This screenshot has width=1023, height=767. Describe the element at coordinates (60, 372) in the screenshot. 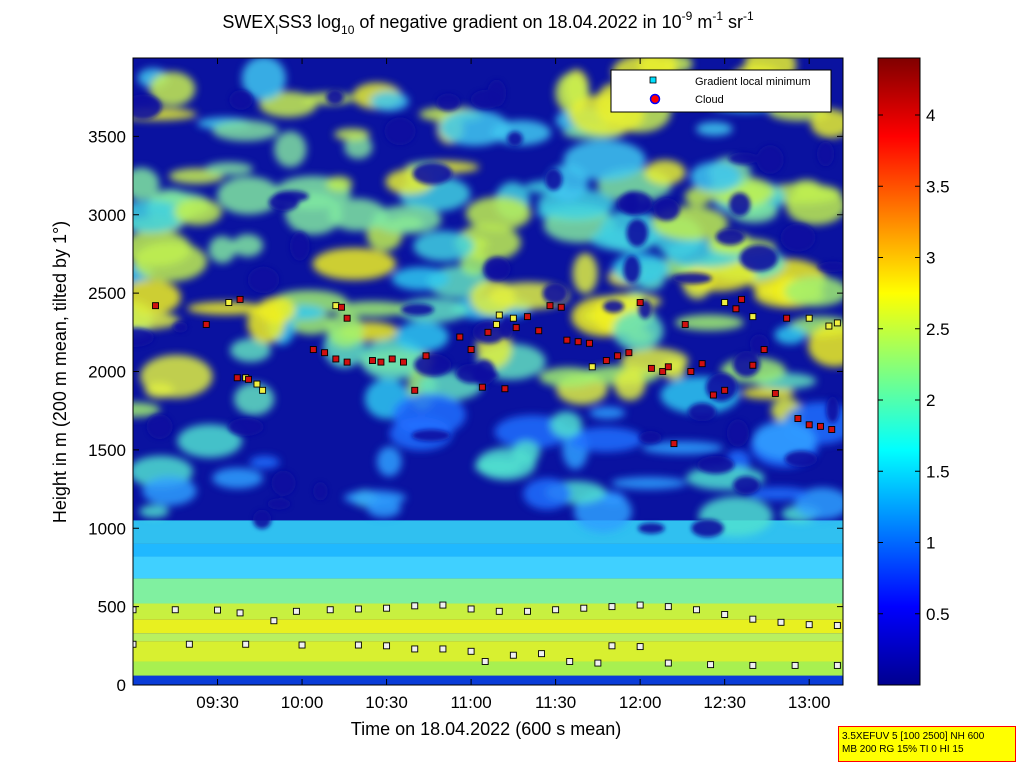

I see `y-axis-label: Height in m (200 m mean, tilted by 1°)` at that location.